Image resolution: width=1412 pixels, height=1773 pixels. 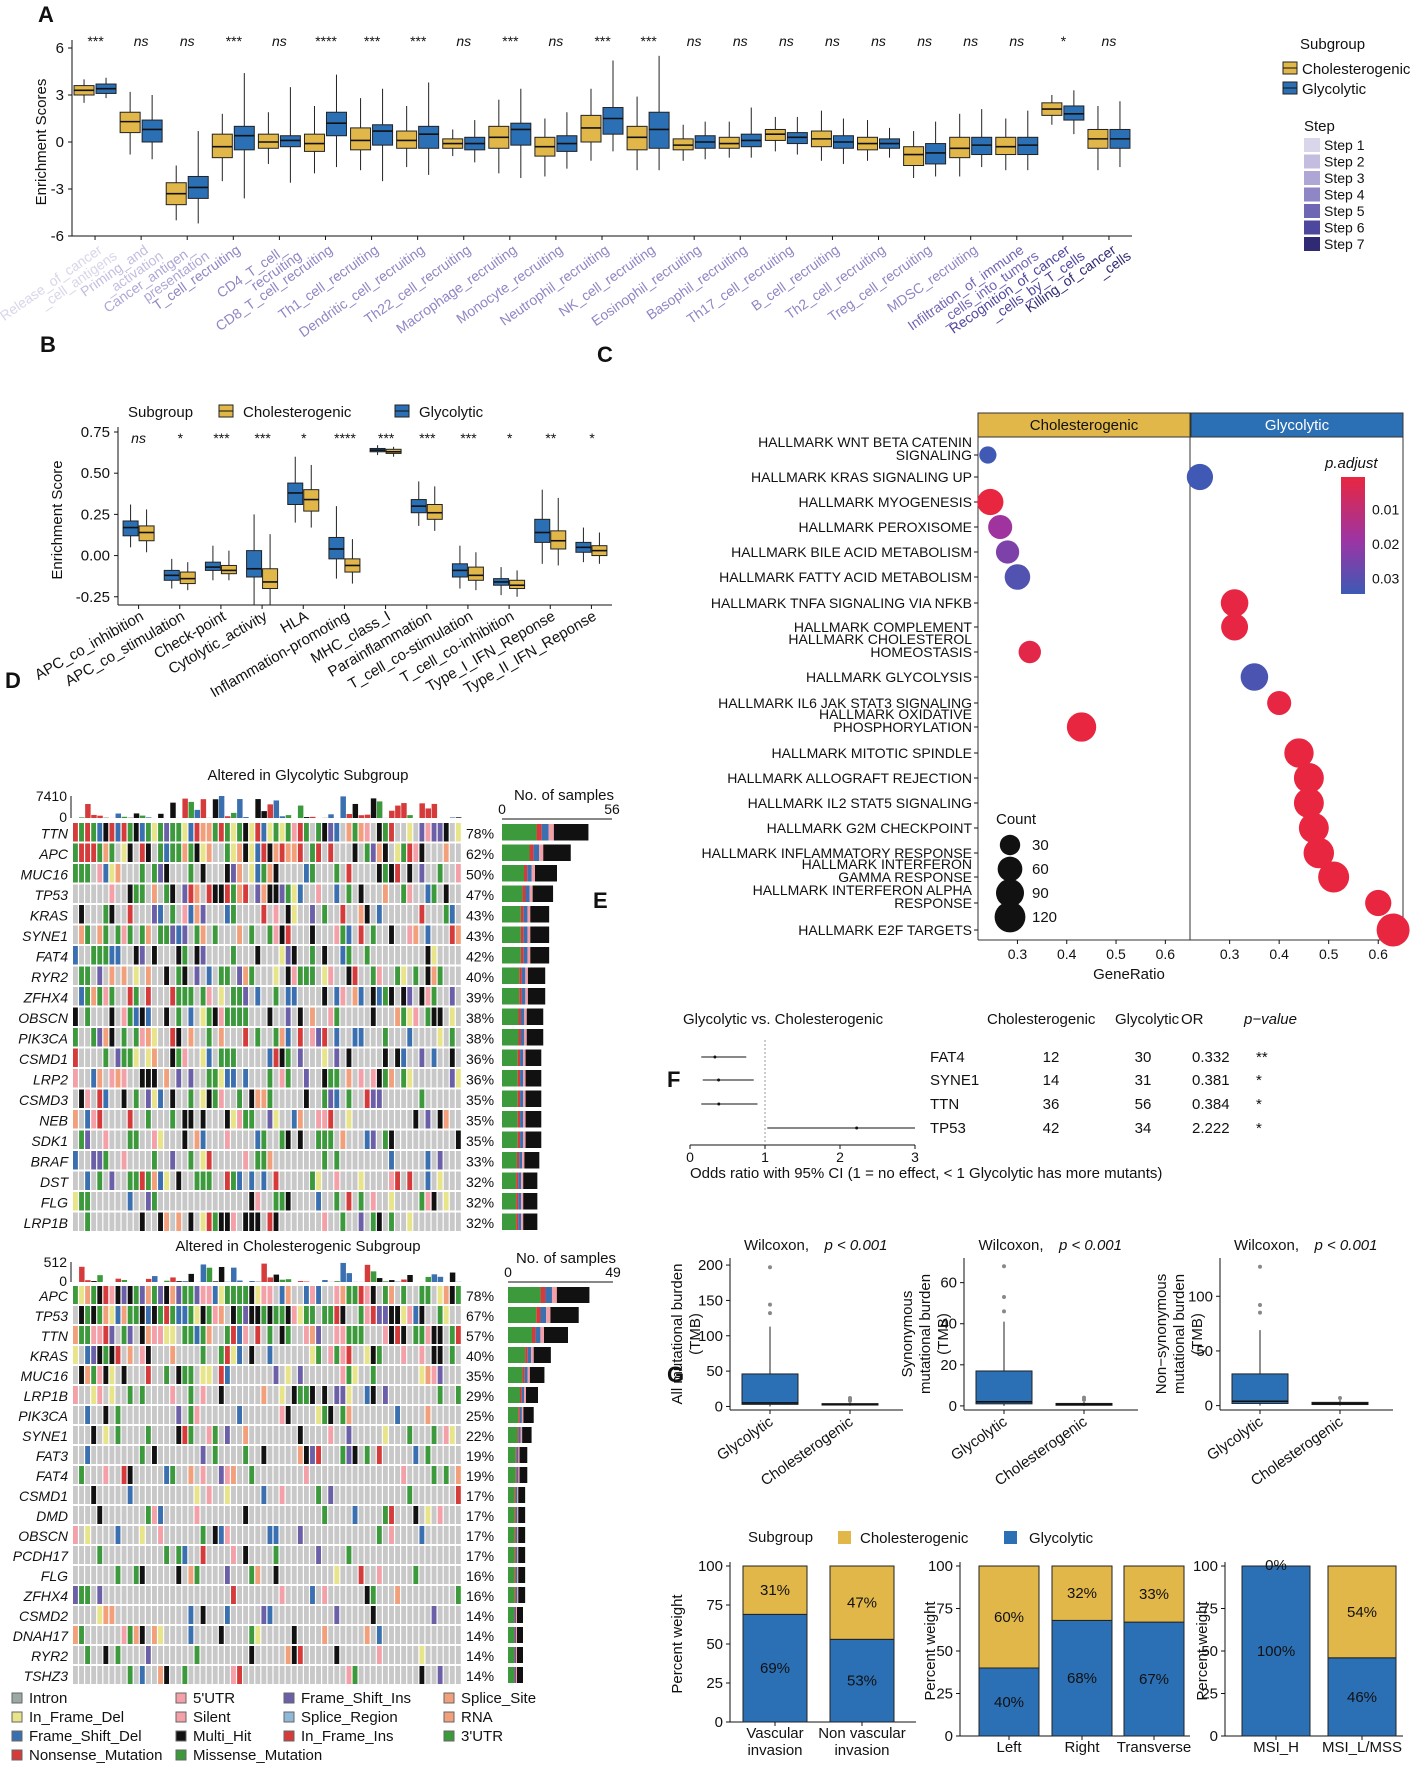 What do you see at coordinates (1297, 425) in the screenshot?
I see `facet-label: Glycolytic` at bounding box center [1297, 425].